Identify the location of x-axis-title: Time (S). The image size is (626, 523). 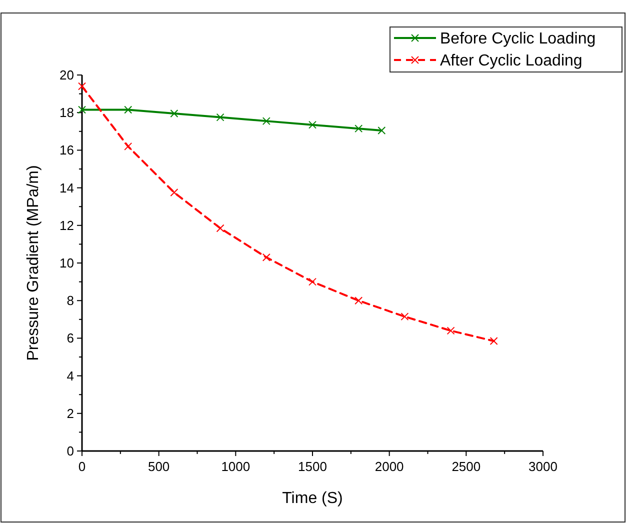
(312, 498).